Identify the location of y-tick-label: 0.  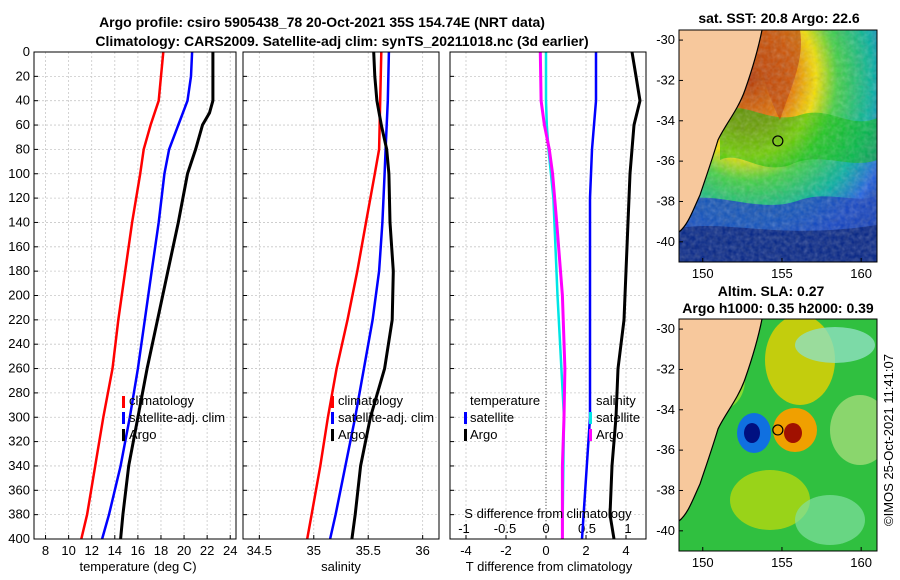
(26, 51).